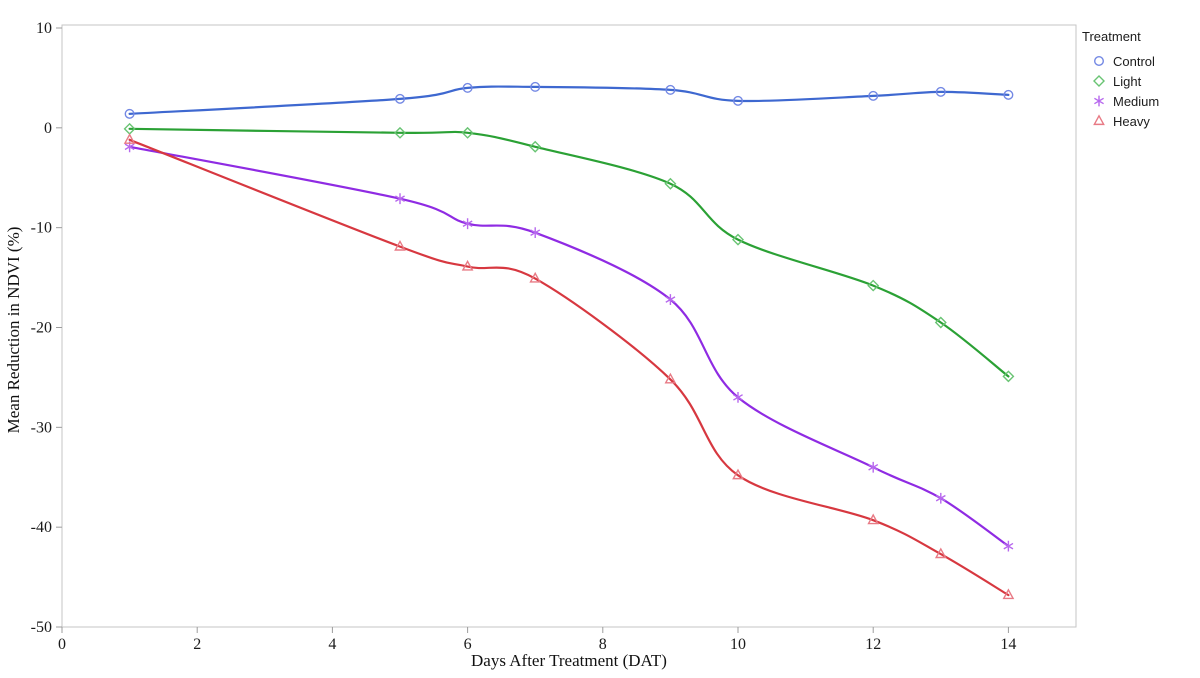  What do you see at coordinates (48, 128) in the screenshot?
I see `y-tick-label: 0` at bounding box center [48, 128].